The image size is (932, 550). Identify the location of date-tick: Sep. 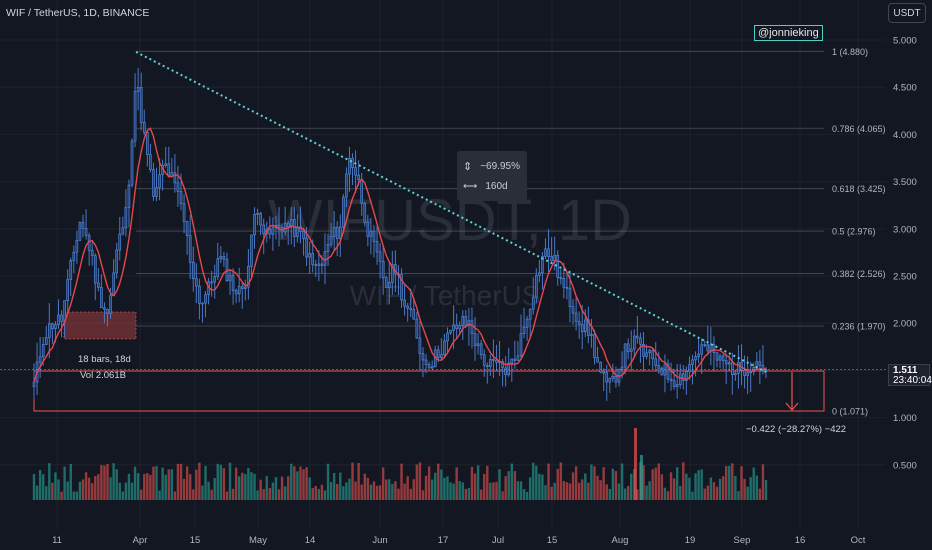
(742, 540).